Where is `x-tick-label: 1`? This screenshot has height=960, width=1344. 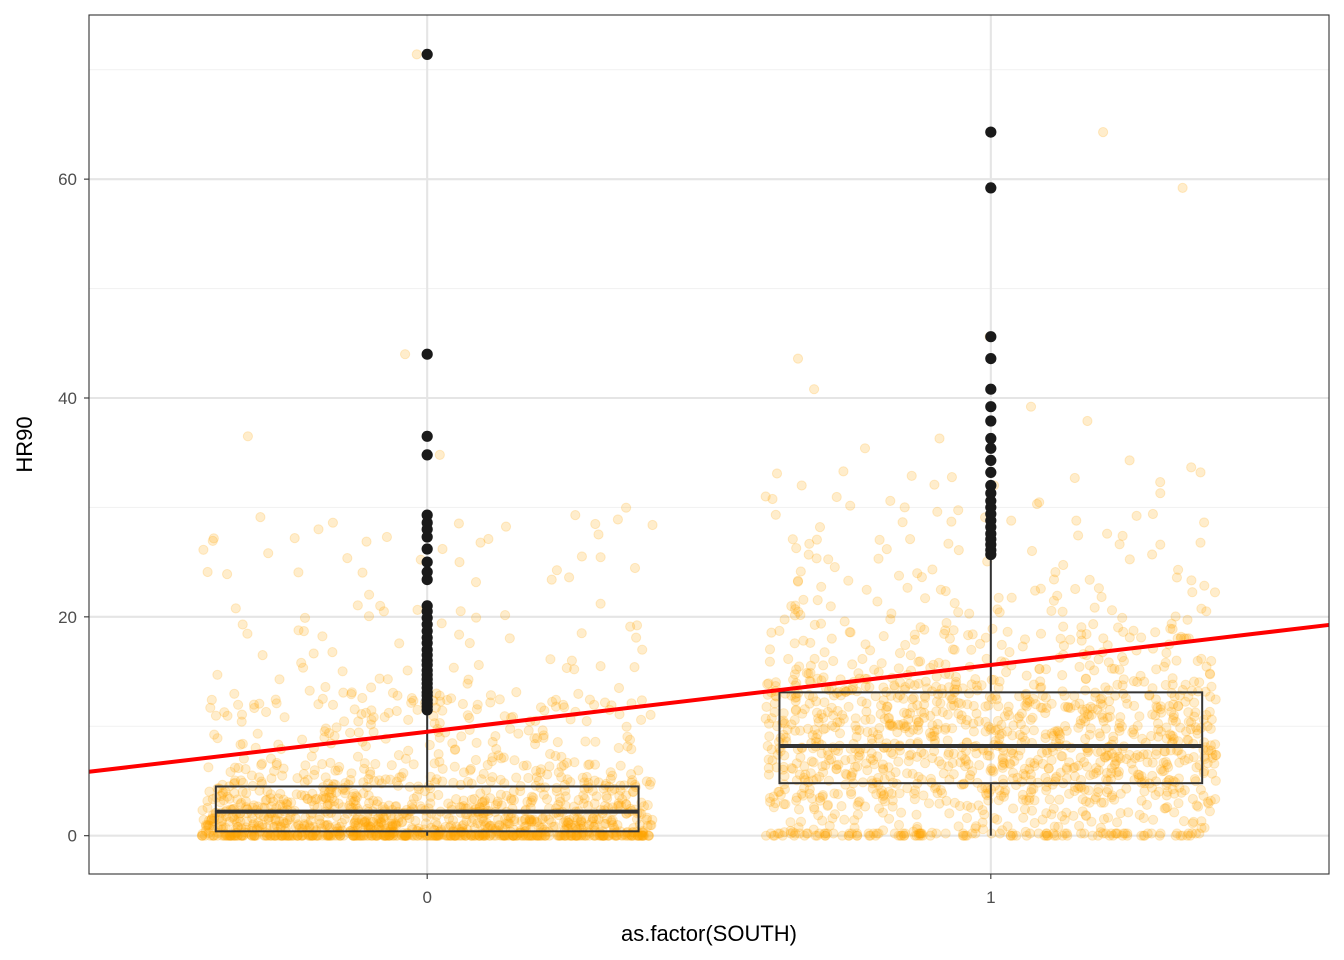 x-tick-label: 1 is located at coordinates (990, 897).